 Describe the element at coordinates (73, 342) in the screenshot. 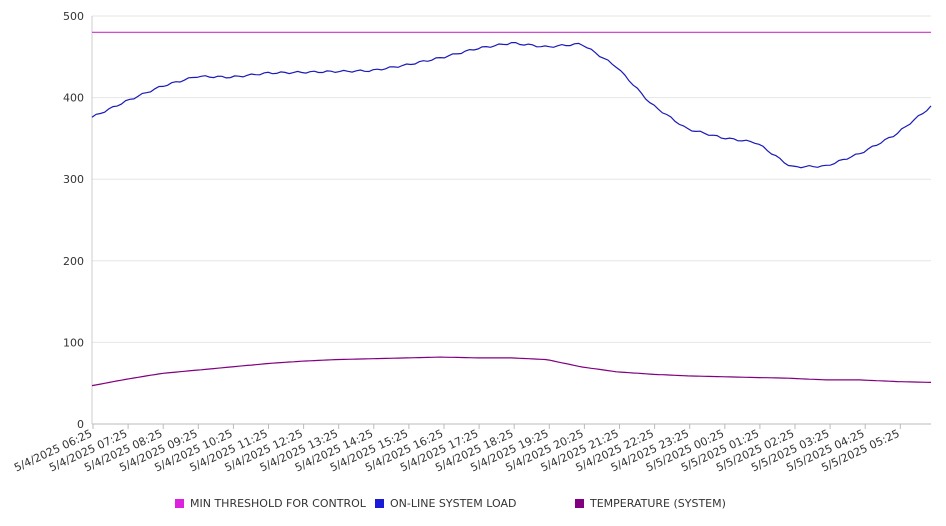

I see `y-tick-label: 100` at that location.